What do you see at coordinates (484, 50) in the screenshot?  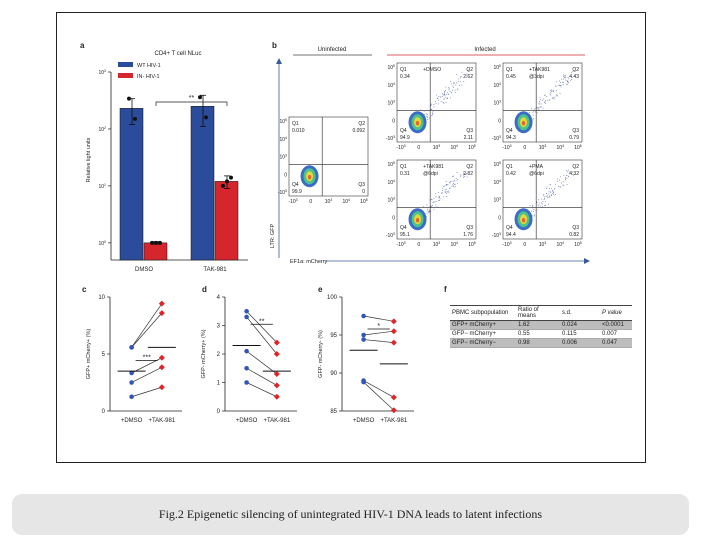 I see `group-label-infected: Infected` at bounding box center [484, 50].